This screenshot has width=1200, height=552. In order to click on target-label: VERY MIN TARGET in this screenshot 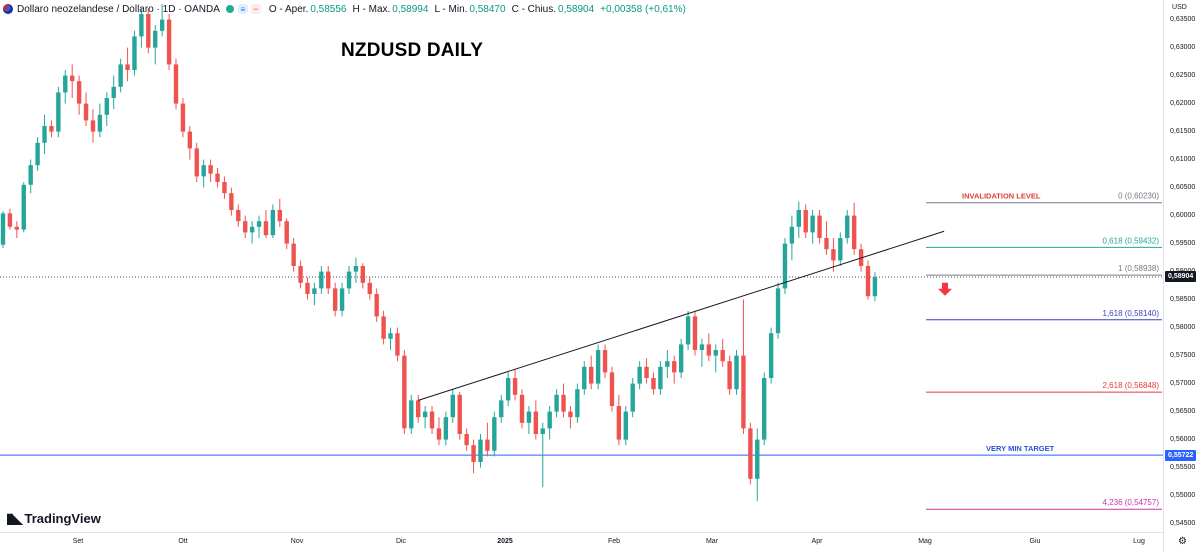, I will do `click(1020, 448)`.